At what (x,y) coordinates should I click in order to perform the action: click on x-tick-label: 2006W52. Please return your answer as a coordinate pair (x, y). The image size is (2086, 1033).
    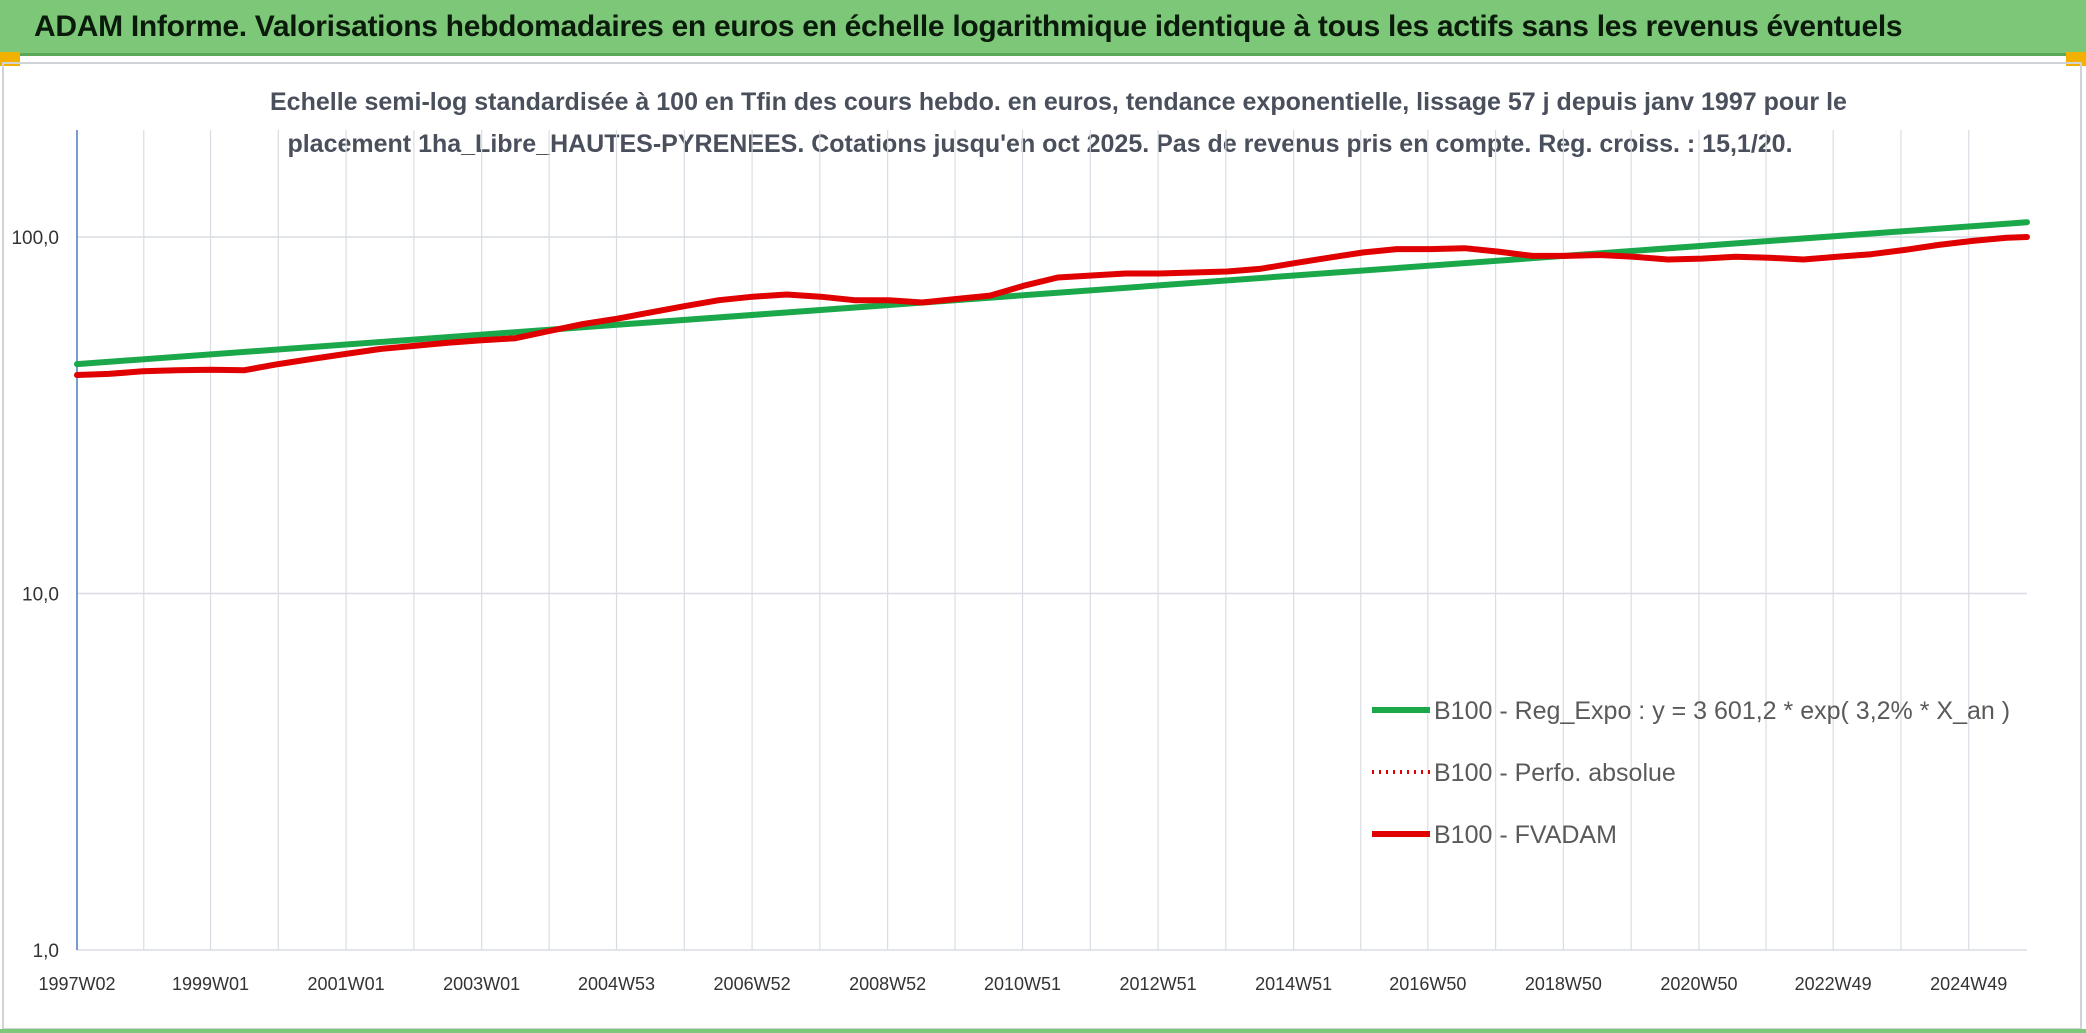
    Looking at the image, I should click on (752, 984).